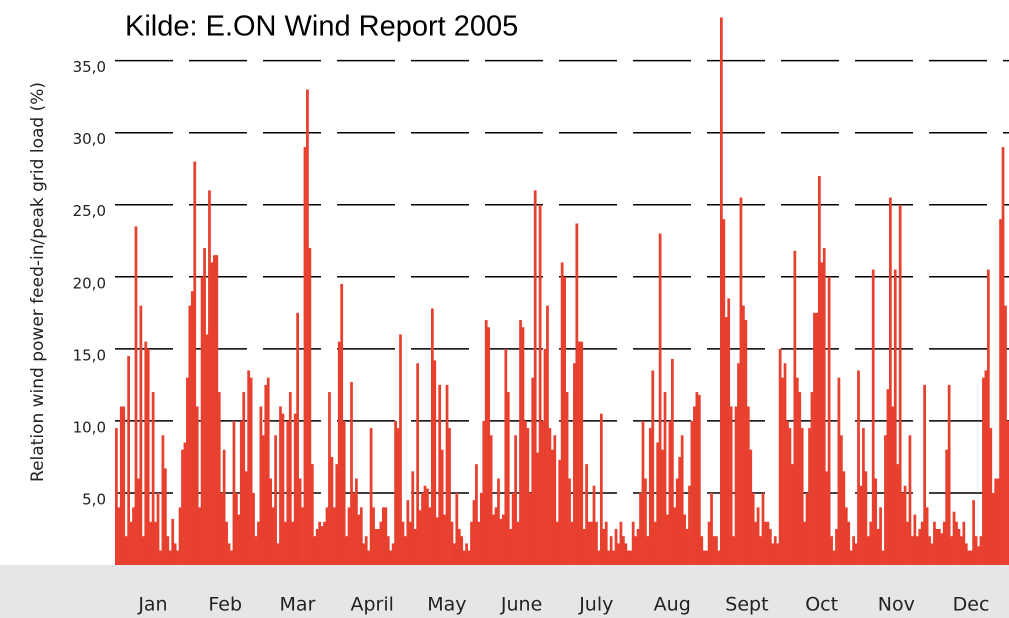 This screenshot has width=1009, height=618. Describe the element at coordinates (365, 24) in the screenshot. I see `title-box` at that location.